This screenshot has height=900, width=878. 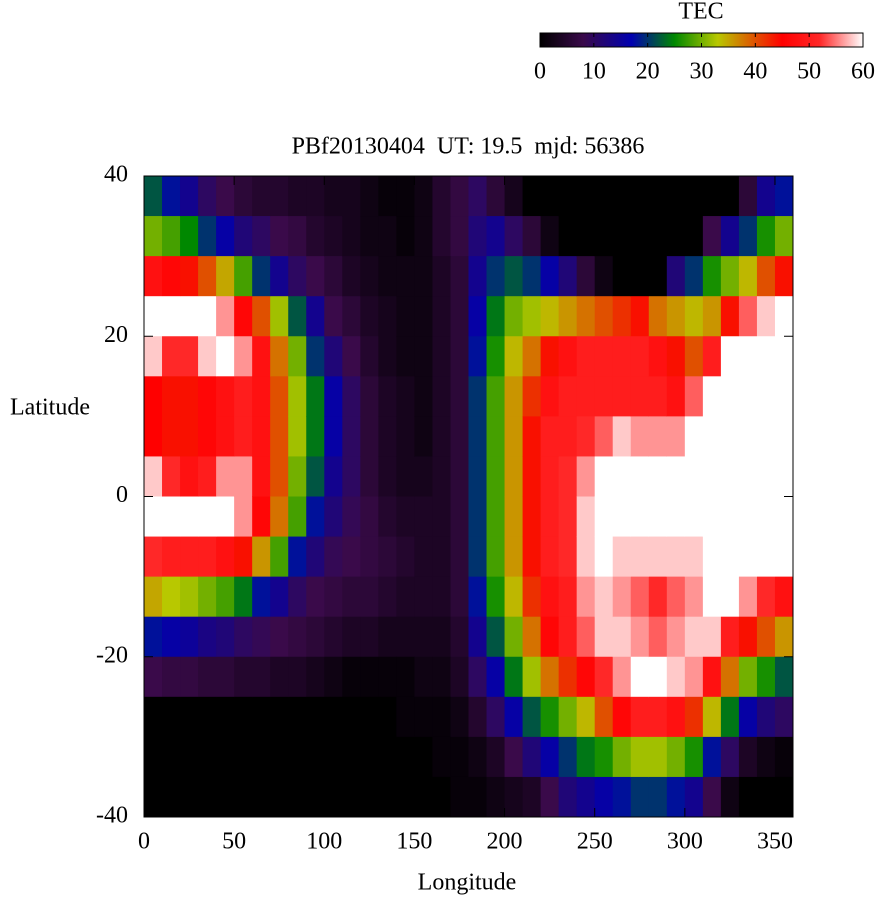 What do you see at coordinates (116, 335) in the screenshot?
I see `y-tick-label: 20` at bounding box center [116, 335].